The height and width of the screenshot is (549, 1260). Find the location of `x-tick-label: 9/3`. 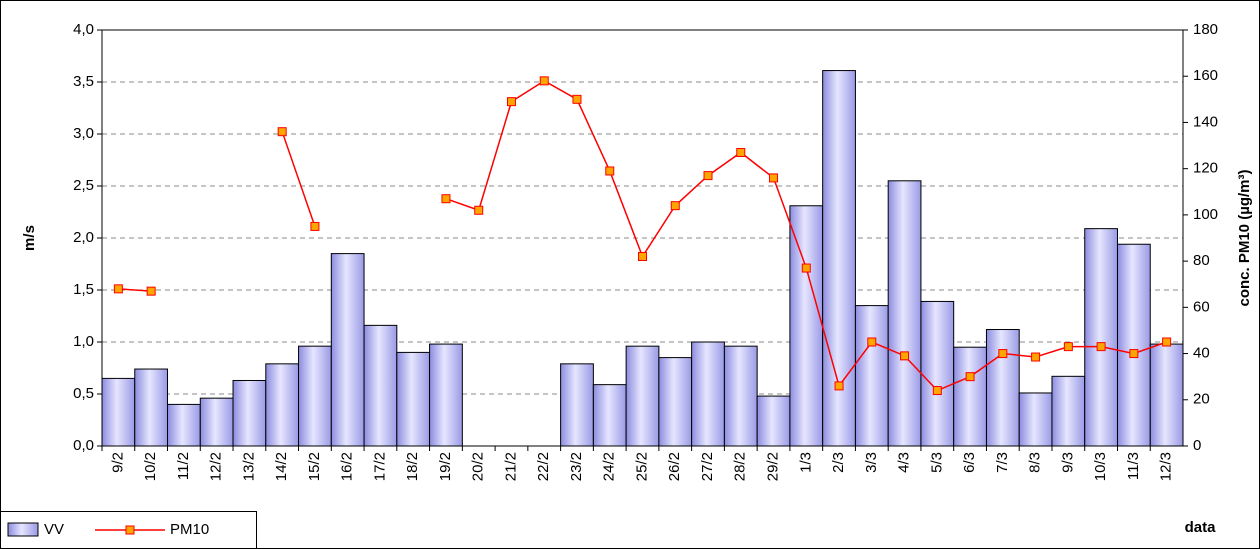

x-tick-label: 9/3 is located at coordinates (1067, 462).